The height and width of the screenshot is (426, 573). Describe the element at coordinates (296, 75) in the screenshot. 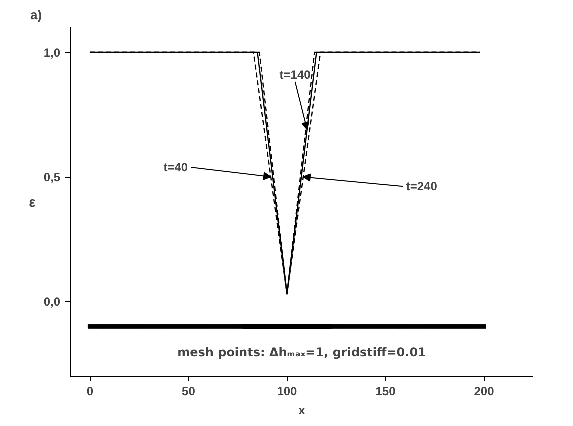

I see `annotation: t=140` at that location.